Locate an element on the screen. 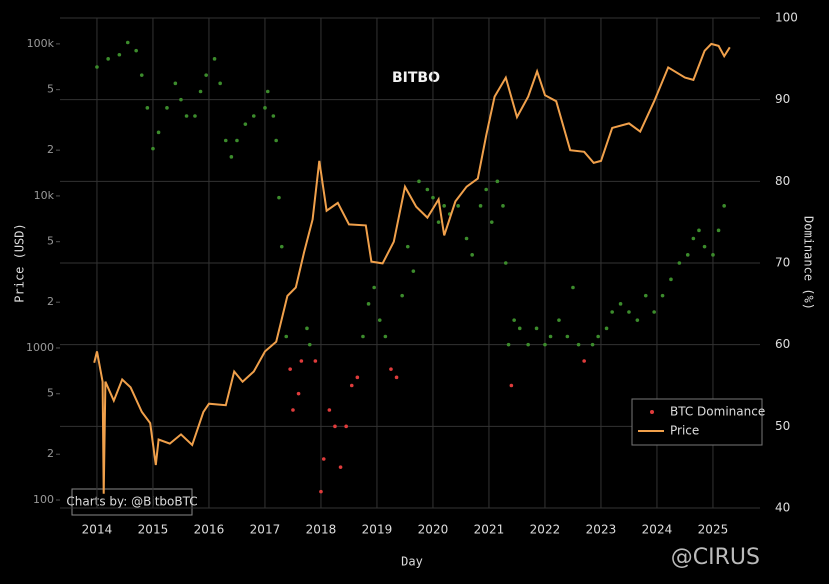 Image resolution: width=829 pixels, height=584 pixels. y2-tick-label: 60 is located at coordinates (782, 344).